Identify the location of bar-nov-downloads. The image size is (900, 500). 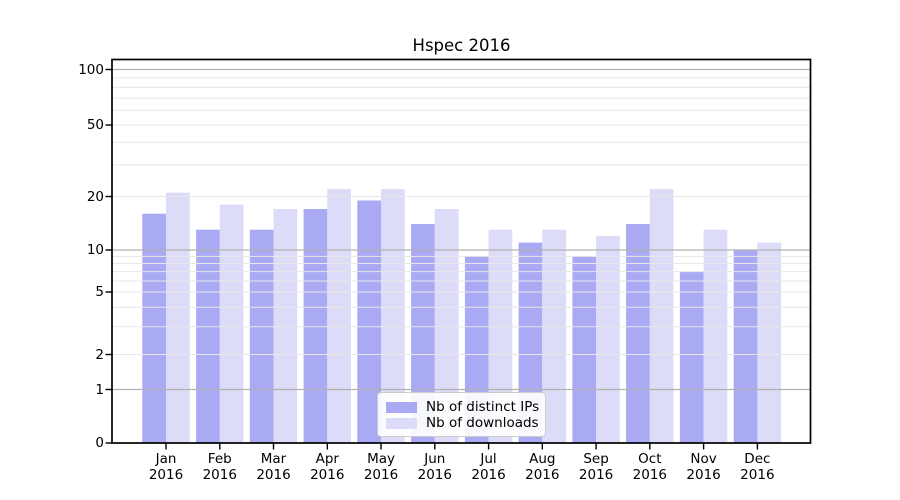
(715, 336).